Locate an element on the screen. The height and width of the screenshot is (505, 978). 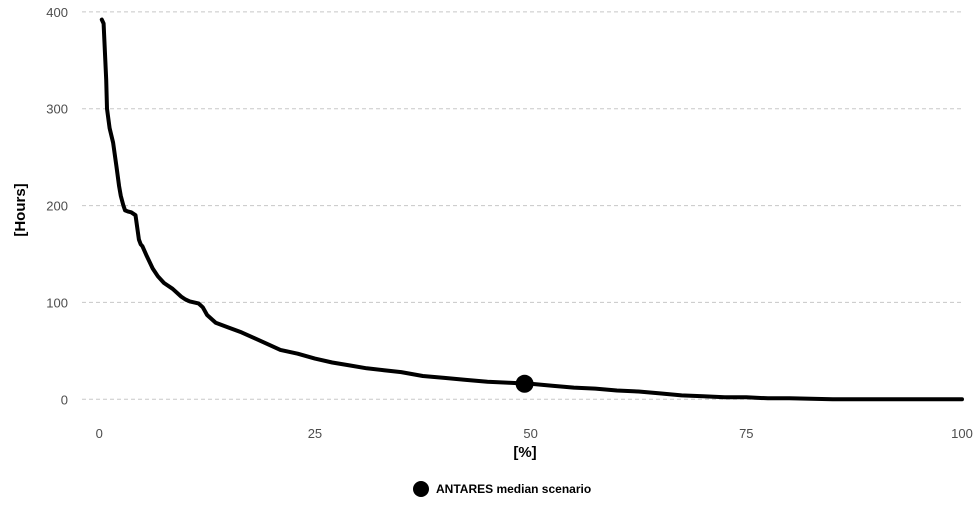
x-axis-title: [%] is located at coordinates (524, 452).